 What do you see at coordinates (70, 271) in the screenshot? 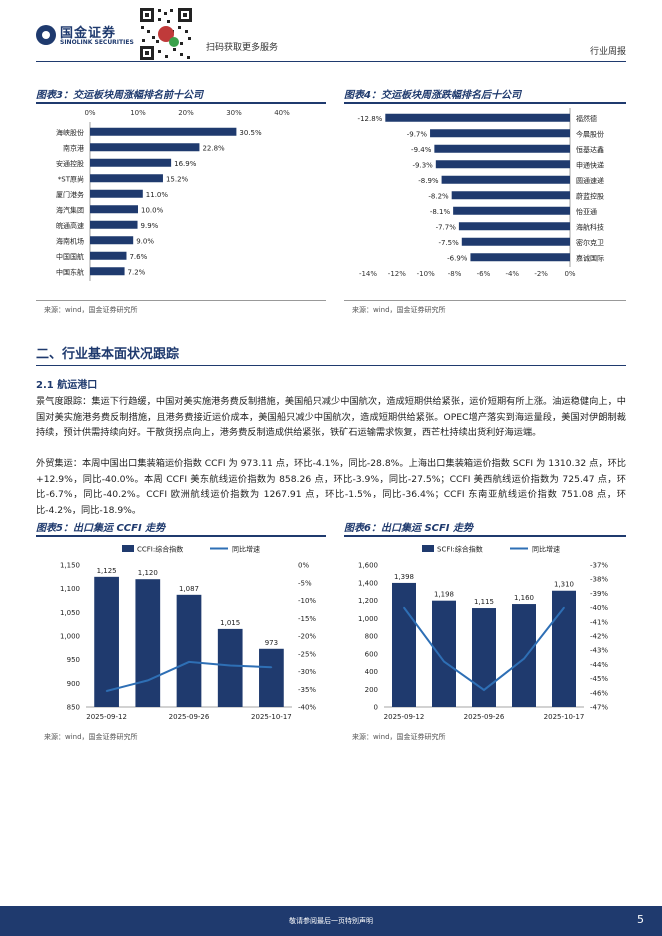
I see `category-label: 中国东航` at bounding box center [70, 271].